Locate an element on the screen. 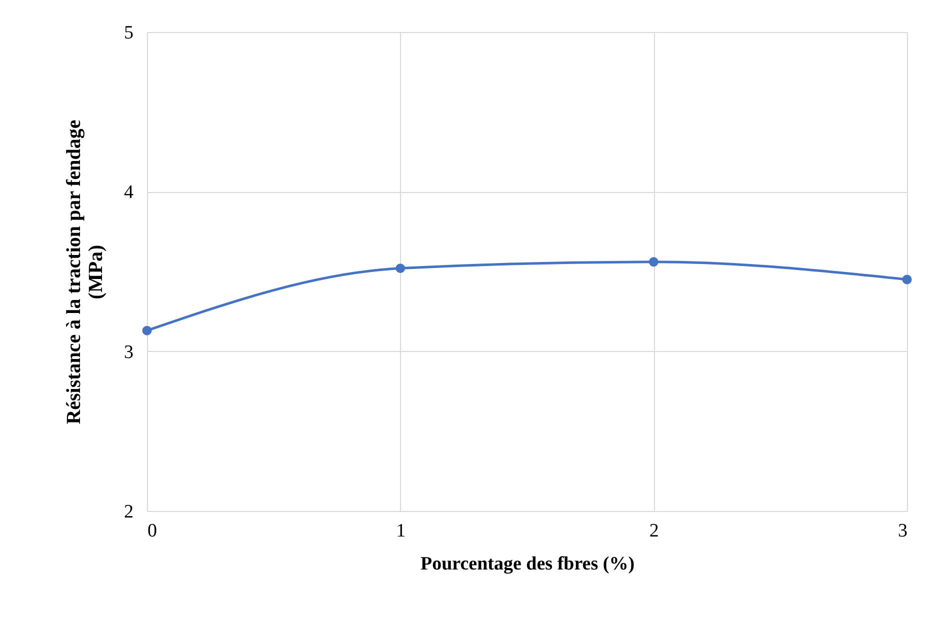 The height and width of the screenshot is (621, 931). y-tick-label: 3 is located at coordinates (129, 352).